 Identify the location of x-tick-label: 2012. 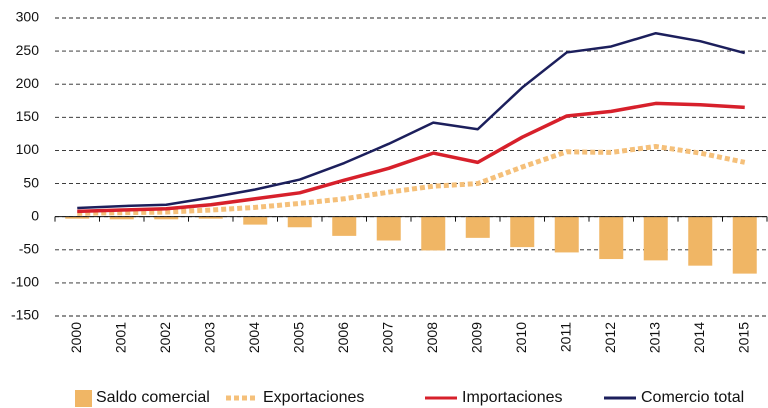
(610, 337).